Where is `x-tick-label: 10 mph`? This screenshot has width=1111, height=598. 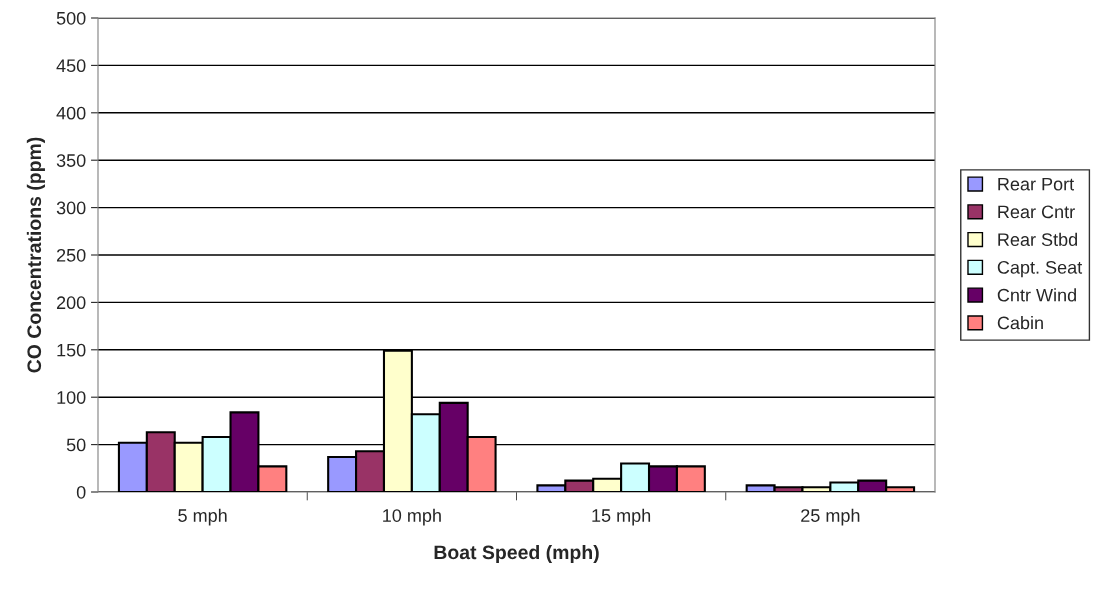 x-tick-label: 10 mph is located at coordinates (412, 517).